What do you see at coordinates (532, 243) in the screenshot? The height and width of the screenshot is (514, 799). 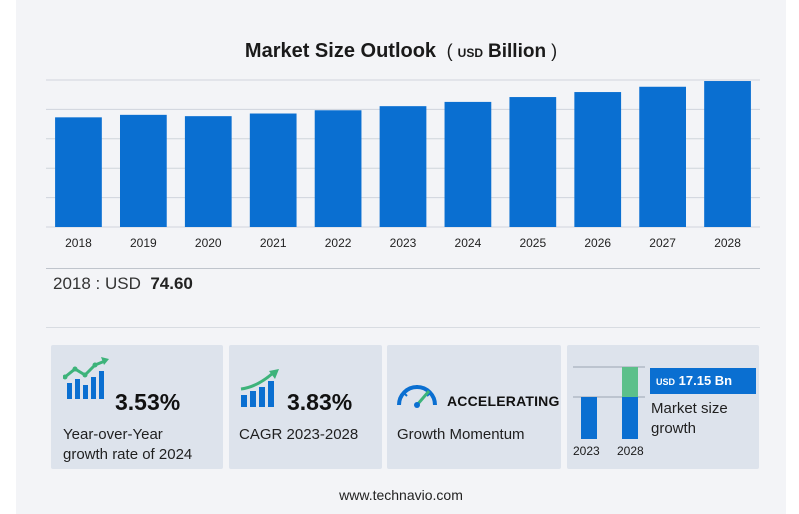 I see `x-tick-2025: 2025` at bounding box center [532, 243].